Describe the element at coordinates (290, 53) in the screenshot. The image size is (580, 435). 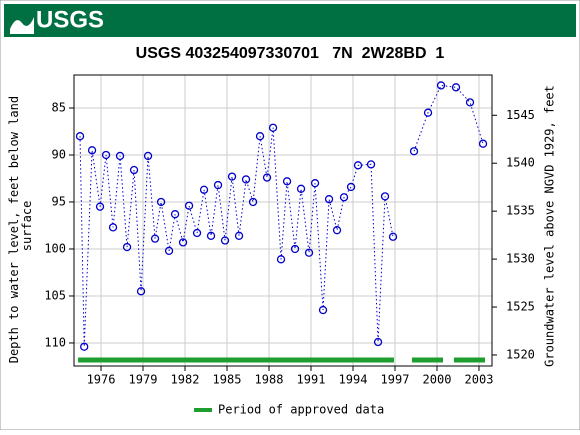
I see `chart-title: USGS 403254097330701 7N 2W28BD 1` at that location.